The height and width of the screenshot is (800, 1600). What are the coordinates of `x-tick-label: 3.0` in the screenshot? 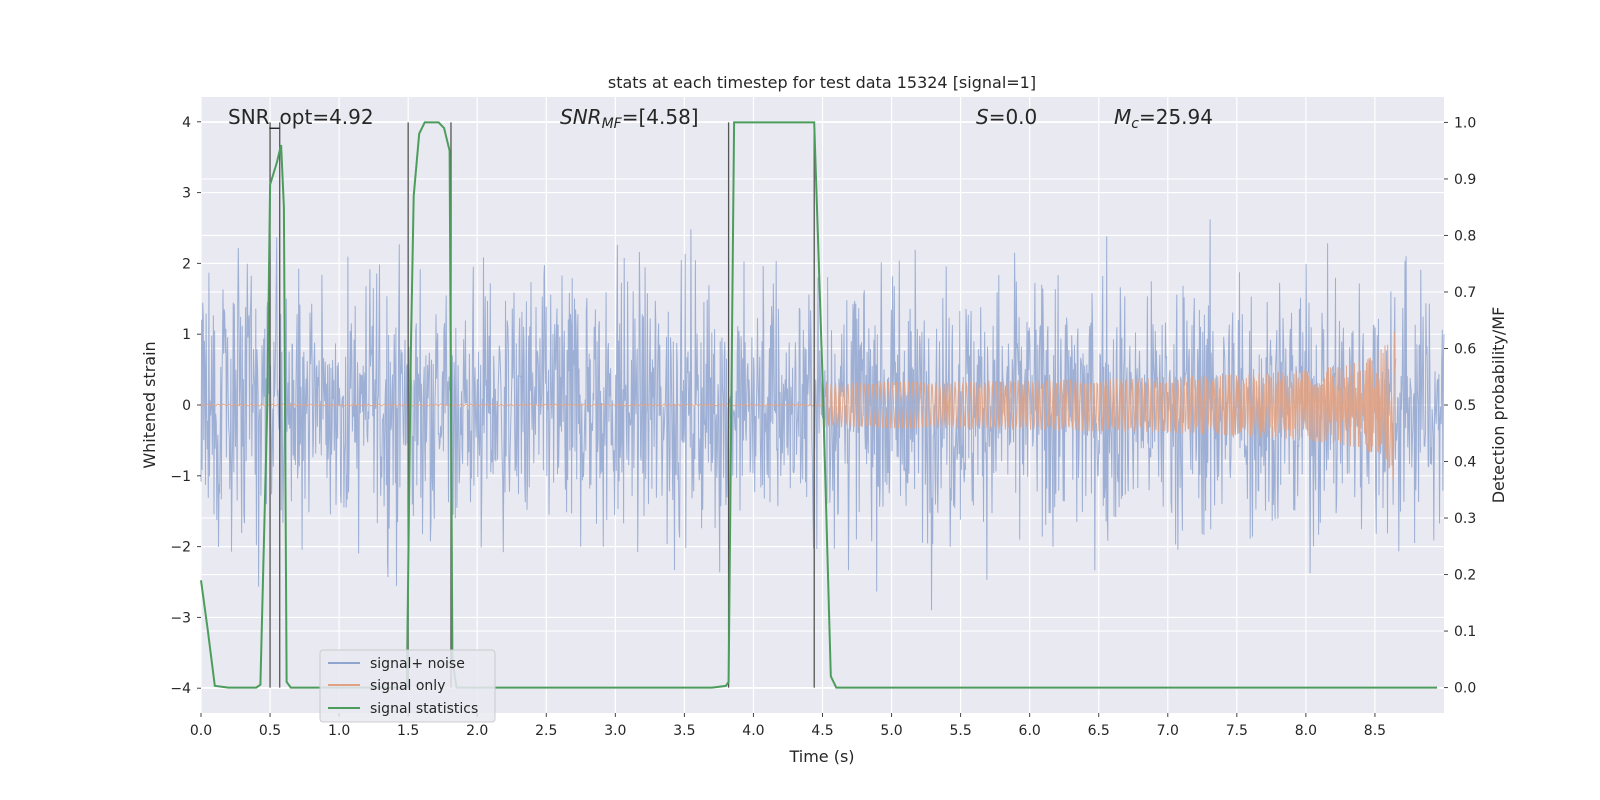 It's located at (615, 731).